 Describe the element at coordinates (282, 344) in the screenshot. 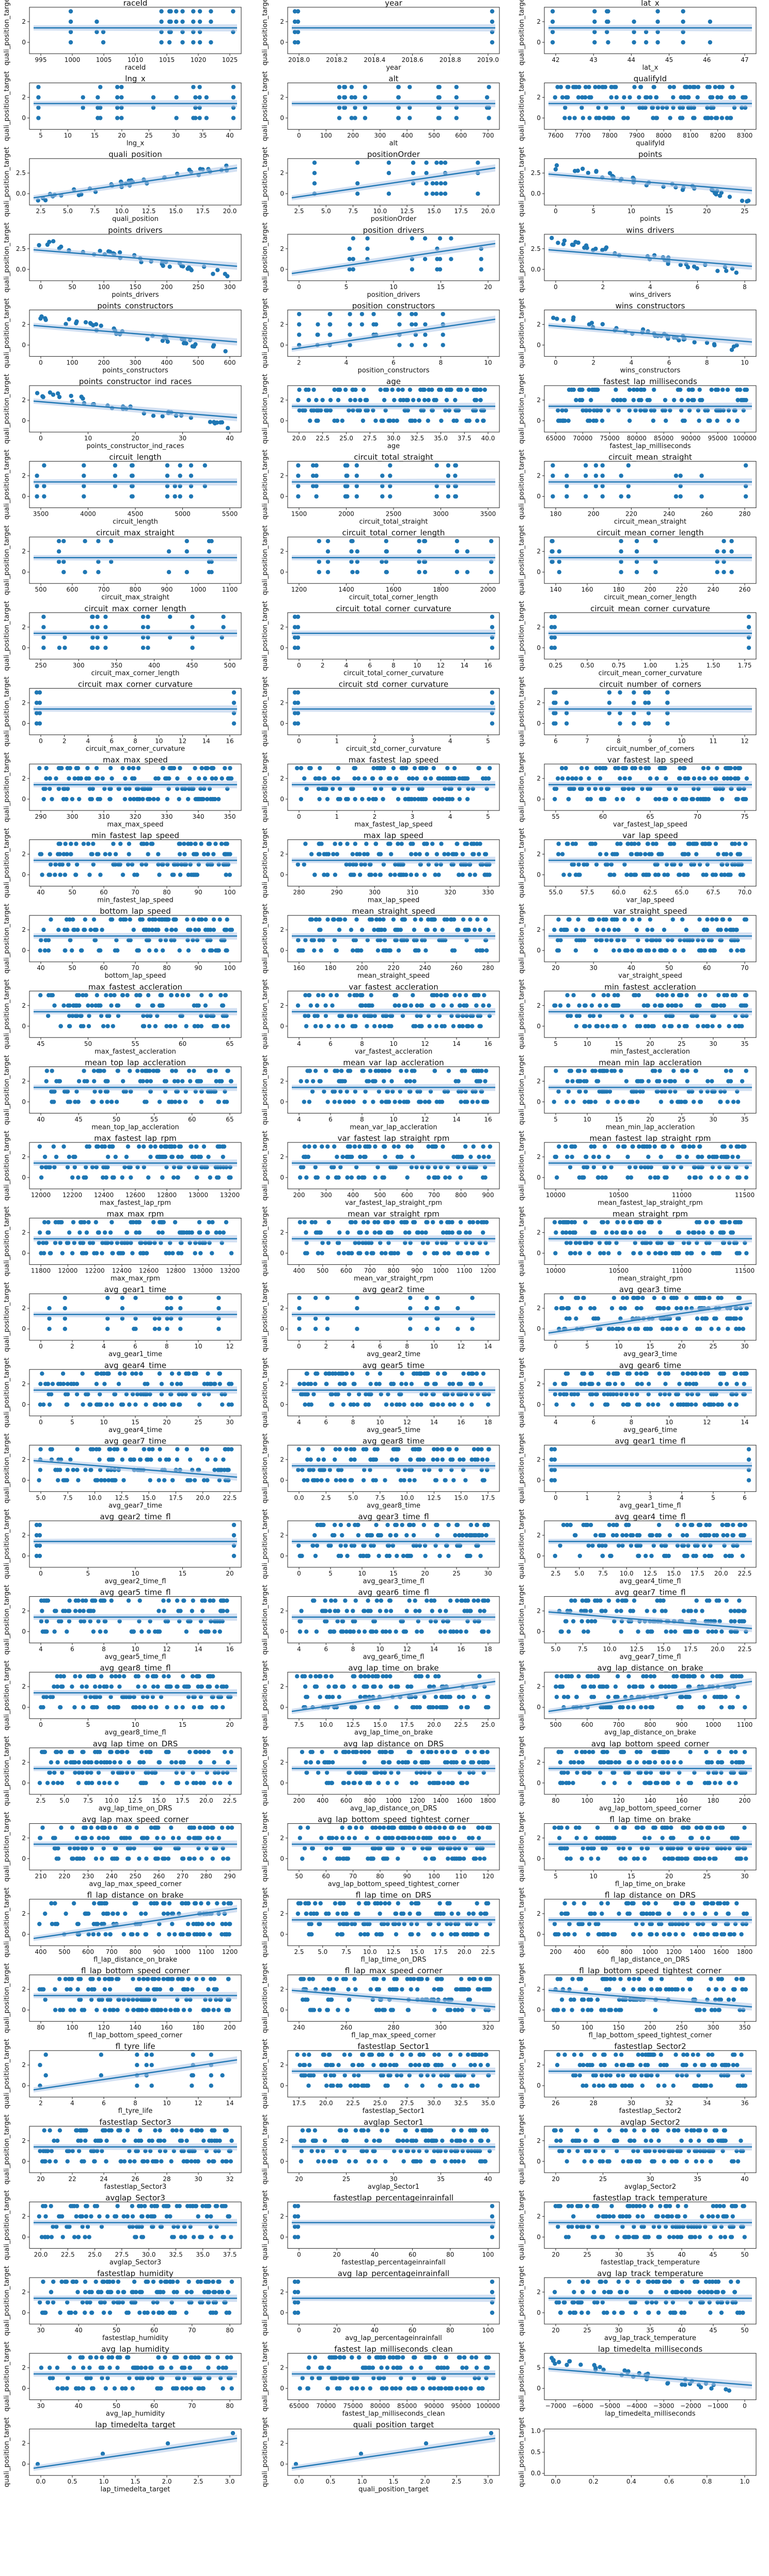

I see `y-tick-label: 0` at that location.